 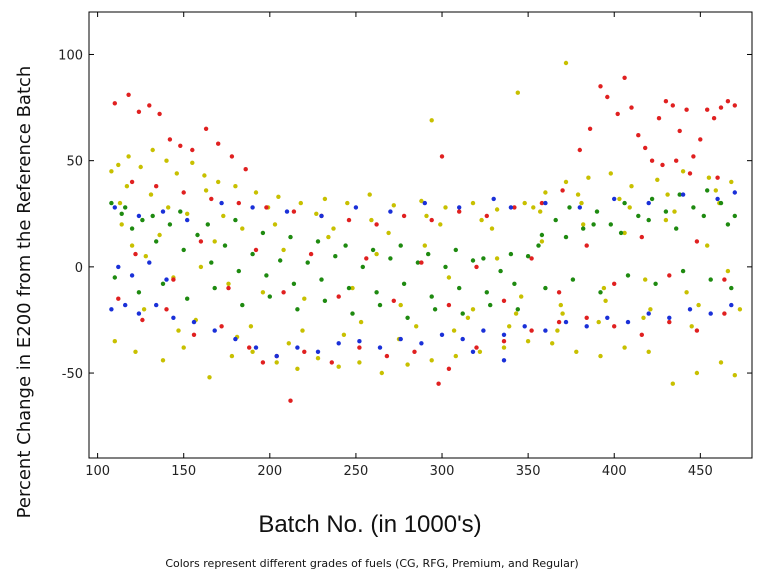 What do you see at coordinates (79, 268) in the screenshot?
I see `y-tick-label: 0` at bounding box center [79, 268].